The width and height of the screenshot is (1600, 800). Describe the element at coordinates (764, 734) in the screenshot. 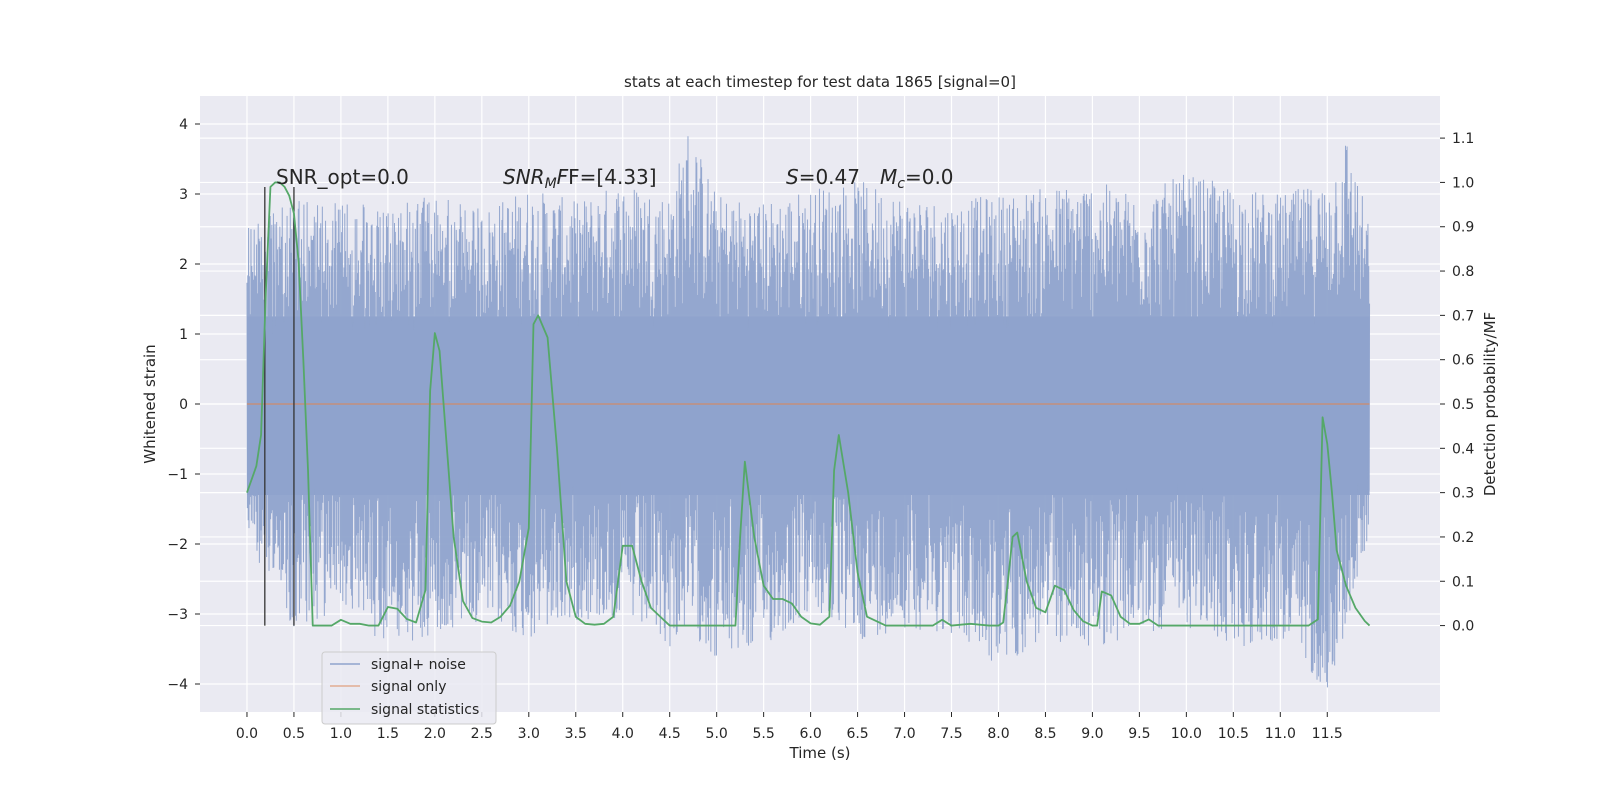

I see `x-tick-label: 5.5` at that location.